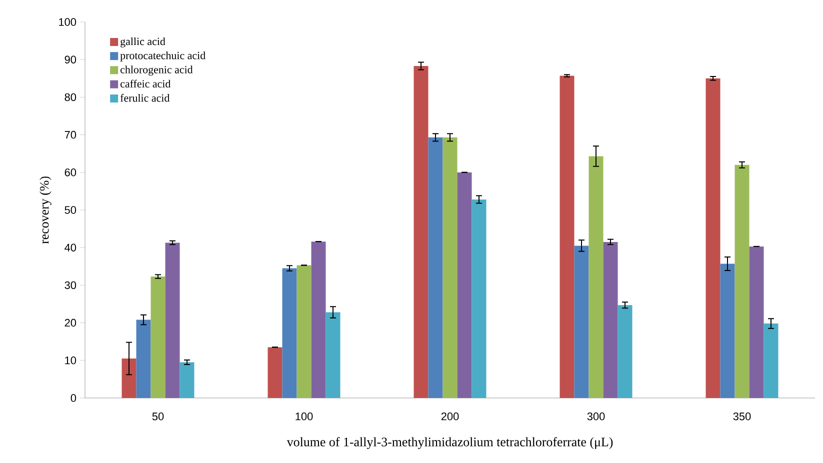 Image resolution: width=823 pixels, height=463 pixels. What do you see at coordinates (70, 134) in the screenshot?
I see `y-tick-label: 70` at bounding box center [70, 134].